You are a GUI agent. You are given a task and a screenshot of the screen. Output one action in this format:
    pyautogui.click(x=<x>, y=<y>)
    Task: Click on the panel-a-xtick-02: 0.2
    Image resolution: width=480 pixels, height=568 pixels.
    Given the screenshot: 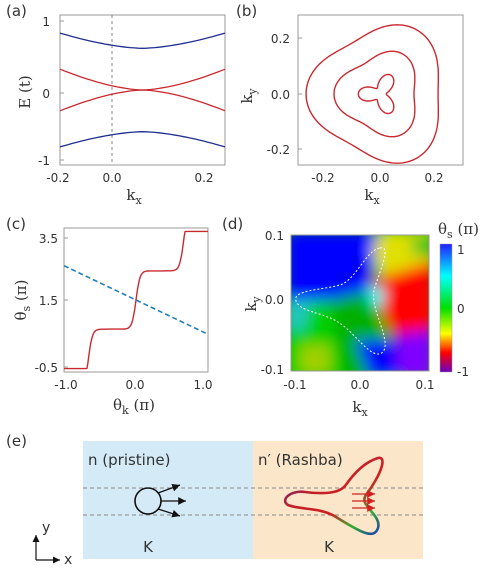 What is the action you would take?
    pyautogui.click(x=203, y=178)
    